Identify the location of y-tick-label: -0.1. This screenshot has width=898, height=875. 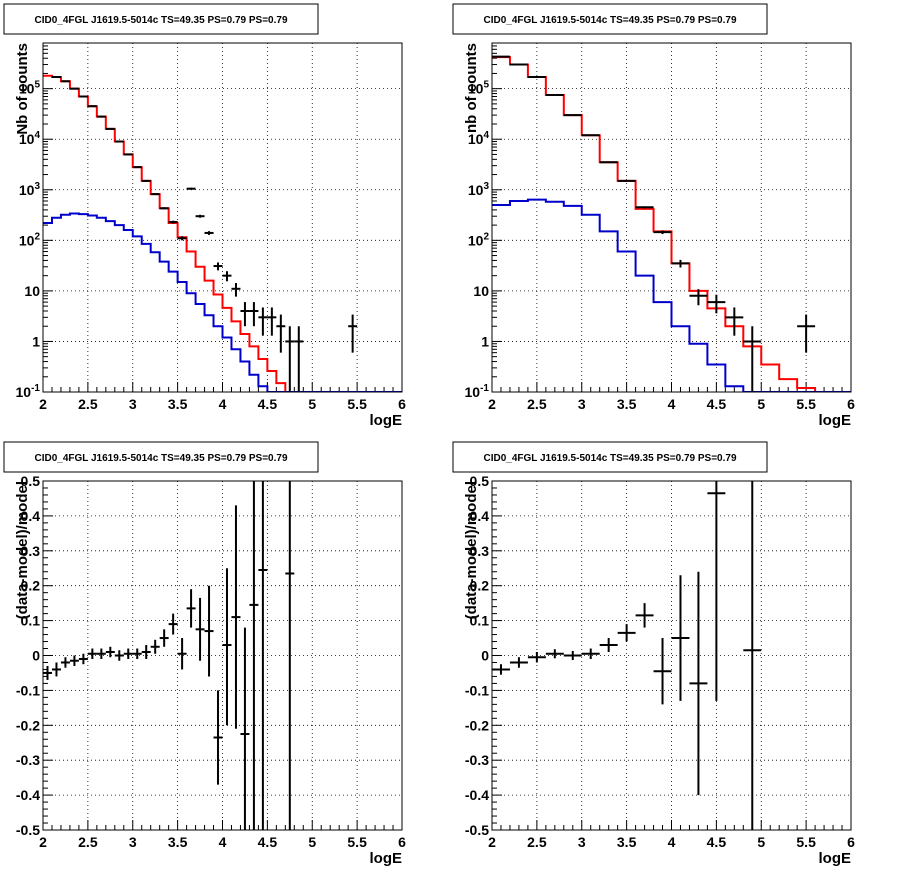
(477, 690).